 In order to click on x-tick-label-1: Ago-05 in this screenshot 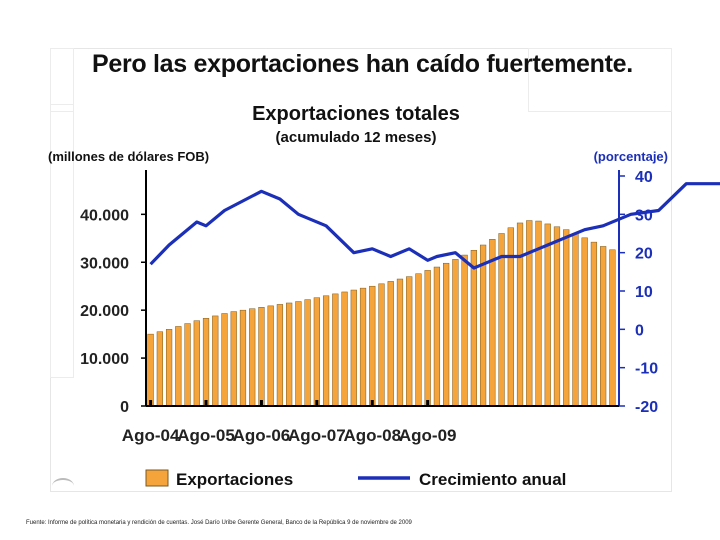, I will do `click(206, 435)`.